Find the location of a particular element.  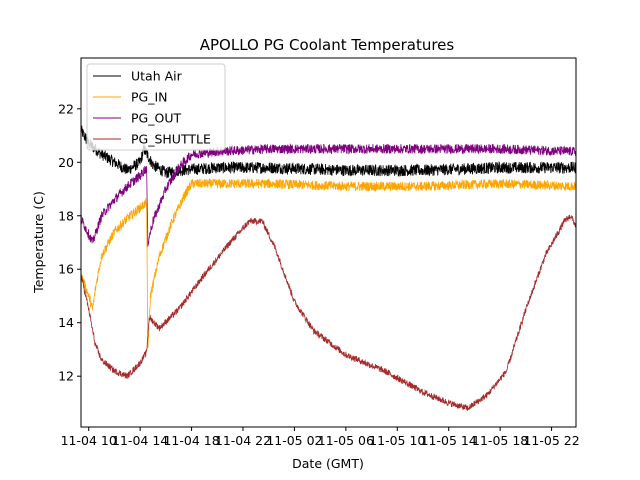

x-tick-label: 11-04 22 is located at coordinates (243, 440).